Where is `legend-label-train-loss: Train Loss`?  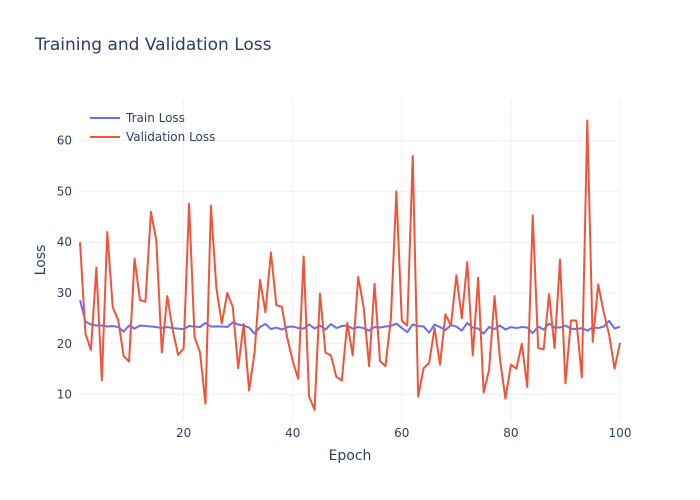 legend-label-train-loss: Train Loss is located at coordinates (155, 118).